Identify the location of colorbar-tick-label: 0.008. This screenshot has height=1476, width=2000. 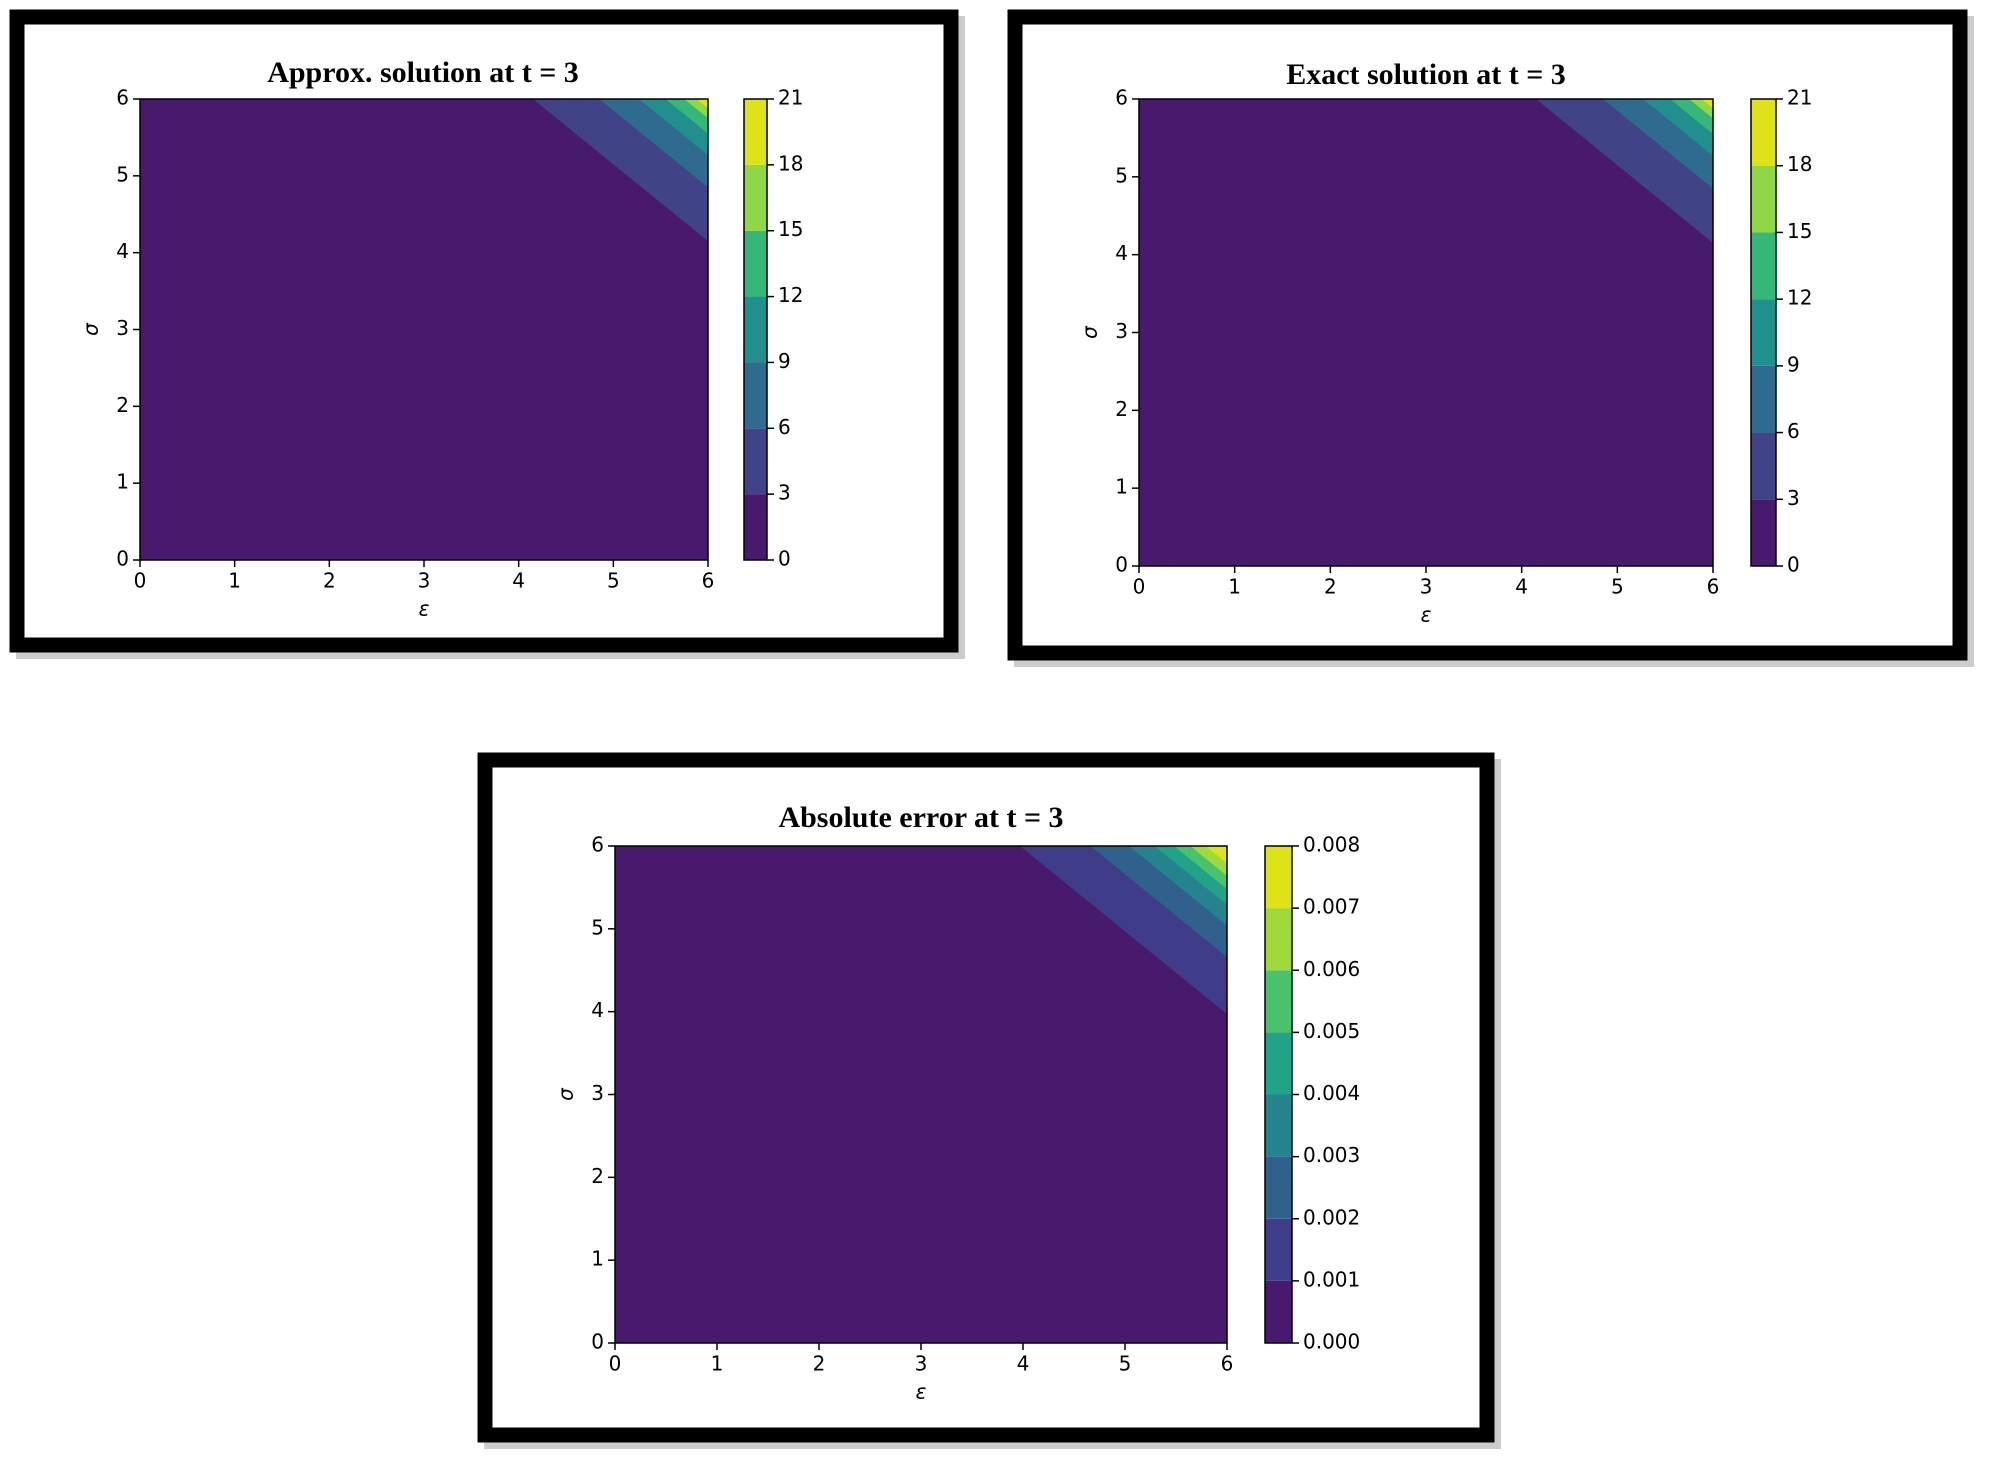
(1331, 845).